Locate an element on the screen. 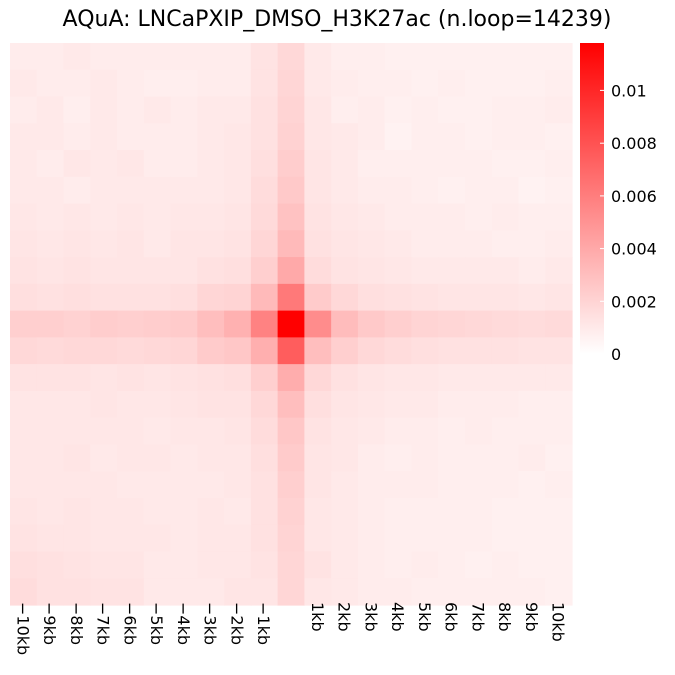 This screenshot has width=675, height=675. x-tick-label: 5kb is located at coordinates (424, 617).